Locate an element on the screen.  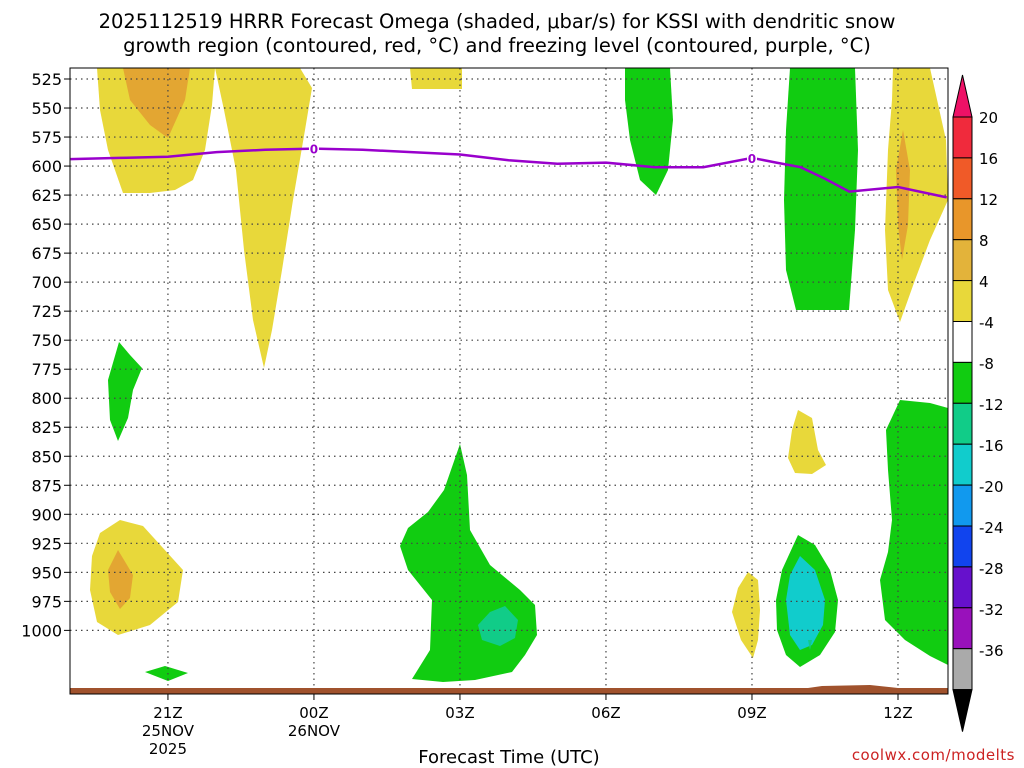
sinking-region-right-column is located at coordinates (916, 195).